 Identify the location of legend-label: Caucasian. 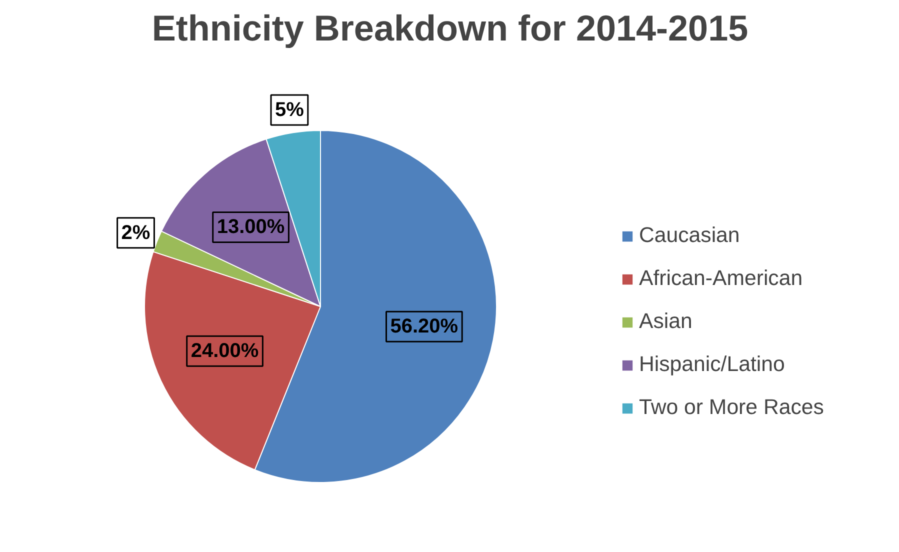
(689, 235).